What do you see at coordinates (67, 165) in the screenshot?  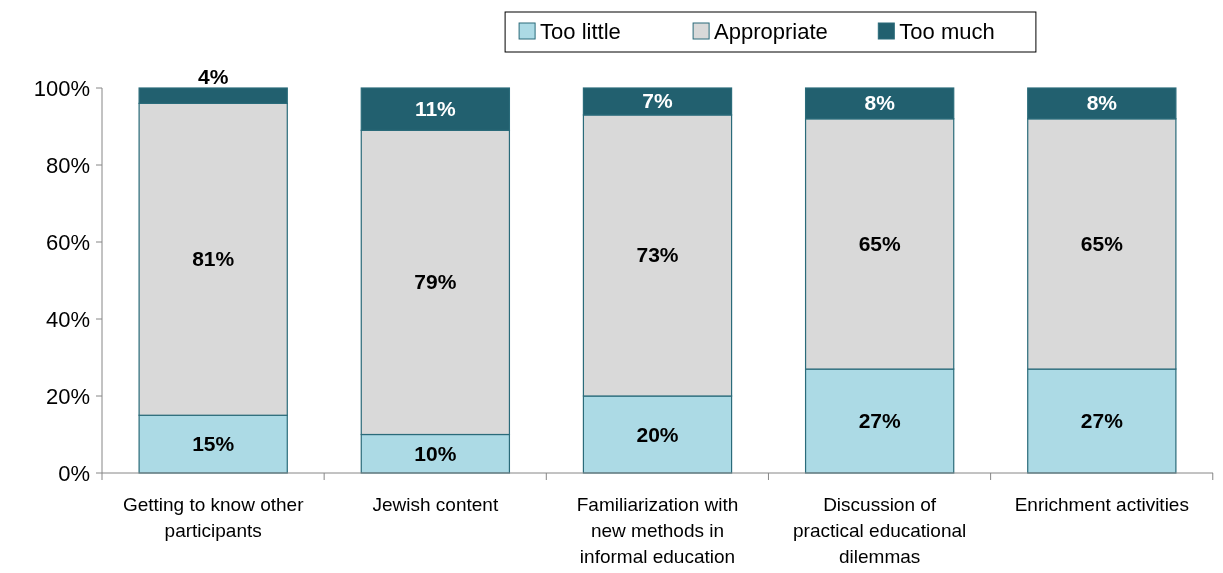 I see `y-tick-label: 80%` at bounding box center [67, 165].